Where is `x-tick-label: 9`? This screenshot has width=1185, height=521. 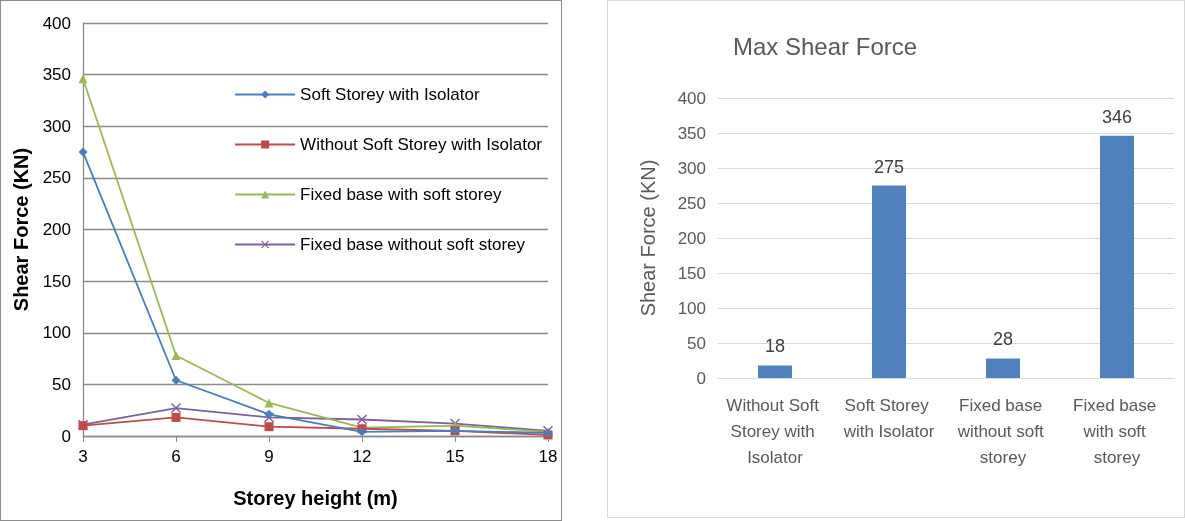
x-tick-label: 9 is located at coordinates (269, 456).